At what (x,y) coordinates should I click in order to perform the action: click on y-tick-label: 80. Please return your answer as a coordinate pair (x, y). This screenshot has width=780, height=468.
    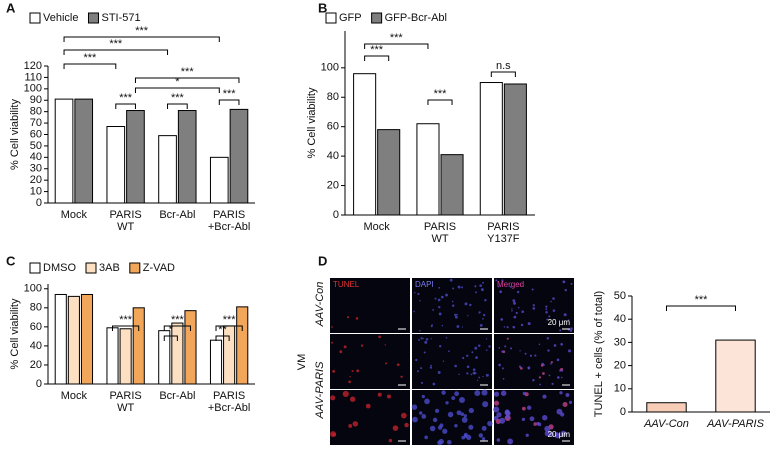
    Looking at the image, I should click on (333, 97).